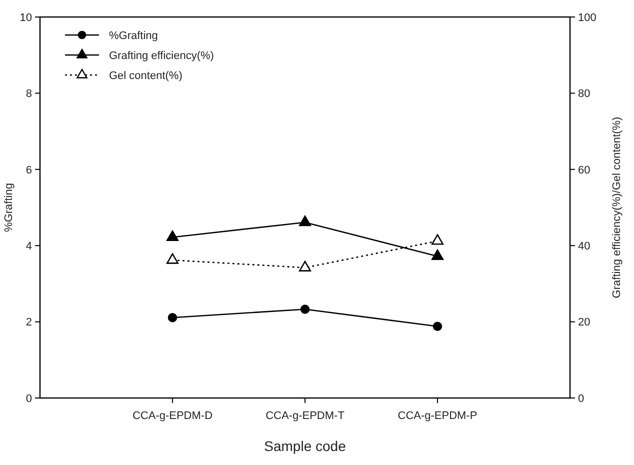  What do you see at coordinates (581, 398) in the screenshot?
I see `y2-tick-label: 0` at bounding box center [581, 398].